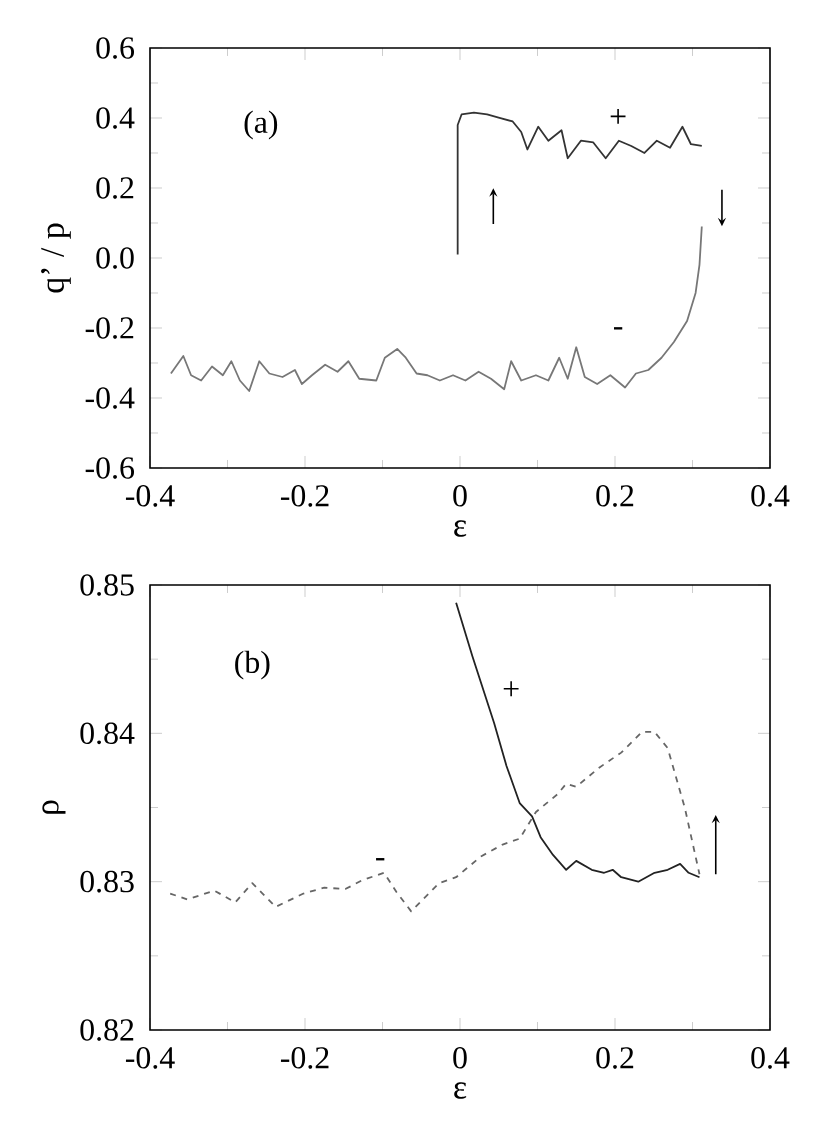  I want to click on y-axis-title: q’ / p, so click(56, 258).